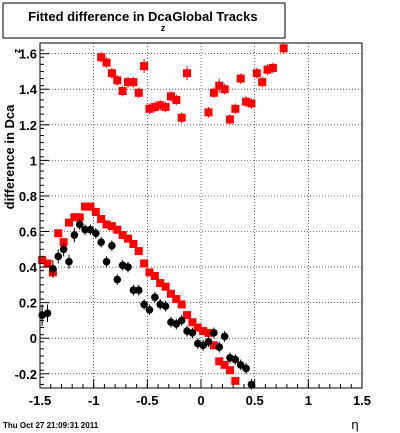  Describe the element at coordinates (163, 28) in the screenshot. I see `title-subscript: z` at that location.